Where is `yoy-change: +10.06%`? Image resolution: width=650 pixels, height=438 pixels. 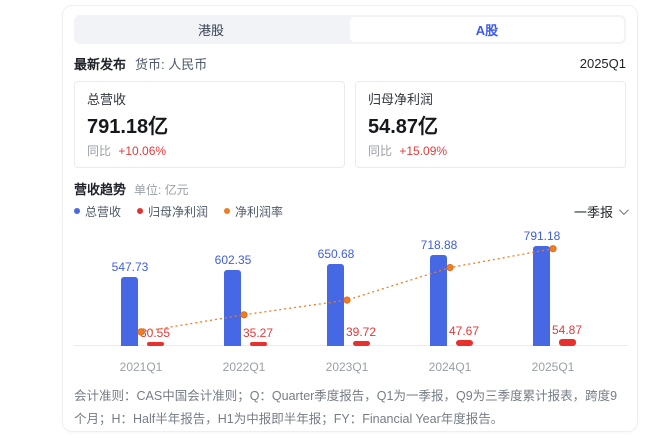 yoy-change: +10.06% is located at coordinates (142, 151).